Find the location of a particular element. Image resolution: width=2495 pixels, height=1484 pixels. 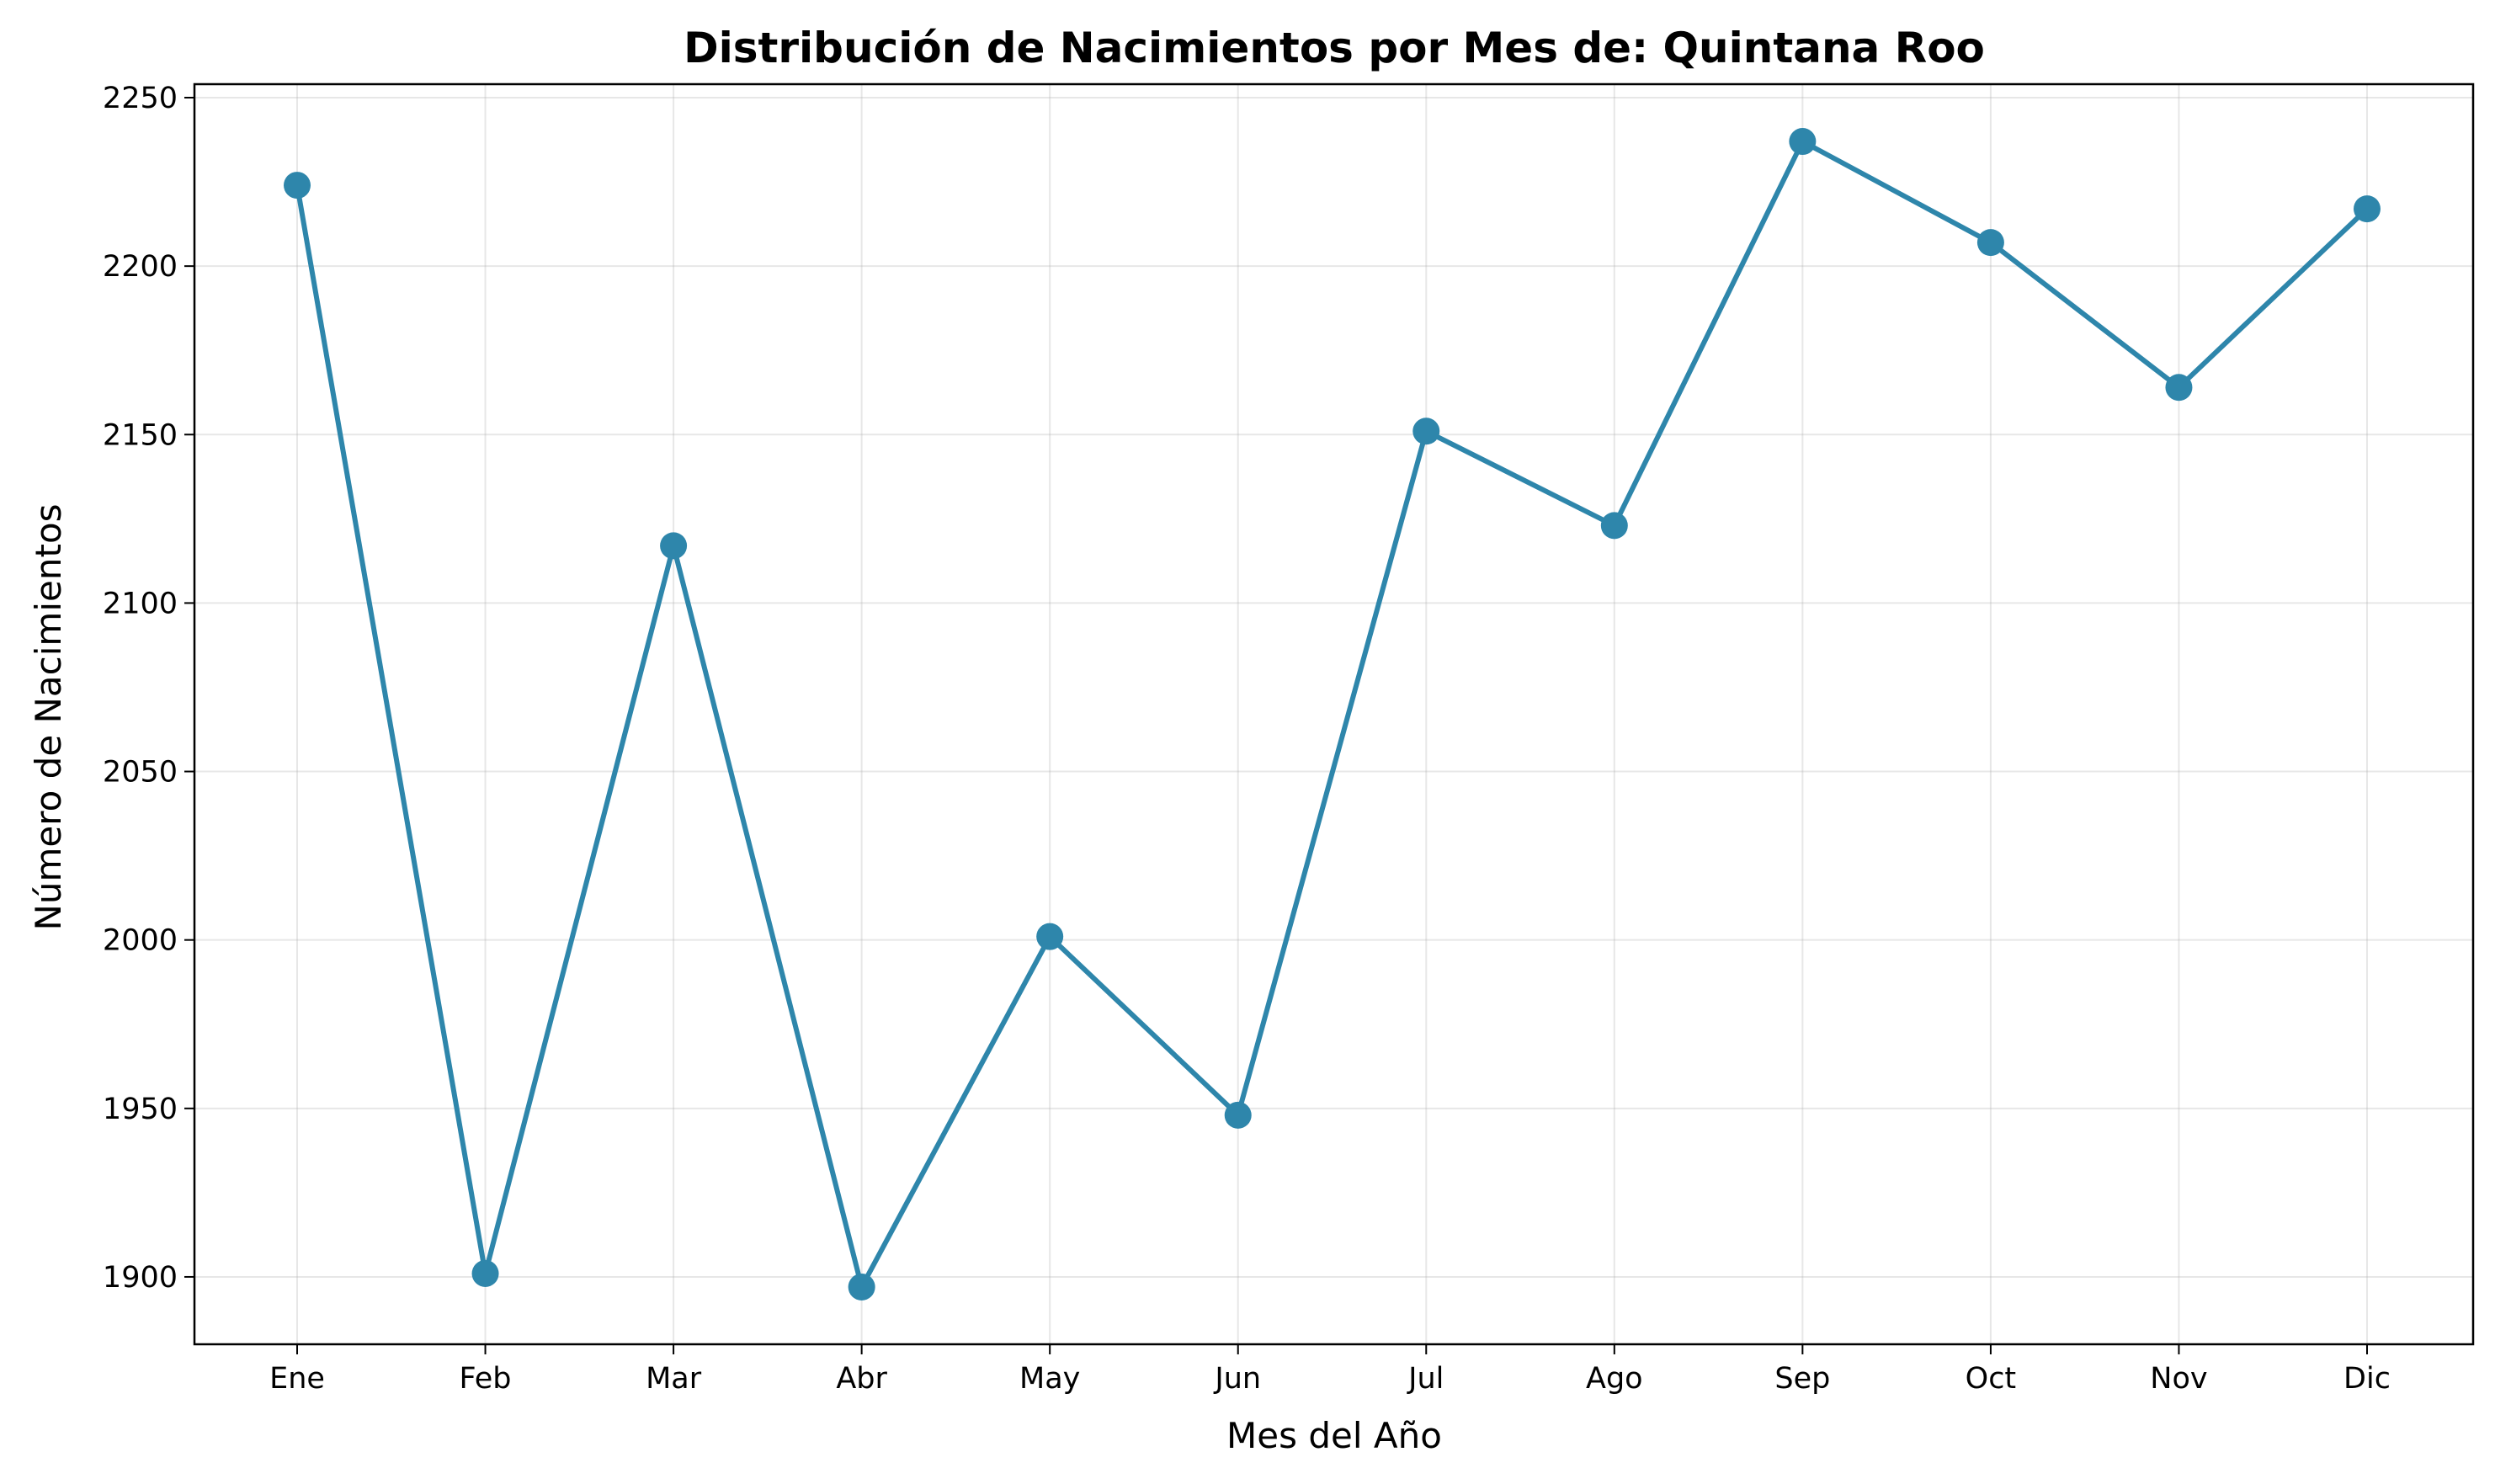

data-point-jun is located at coordinates (1238, 1115).